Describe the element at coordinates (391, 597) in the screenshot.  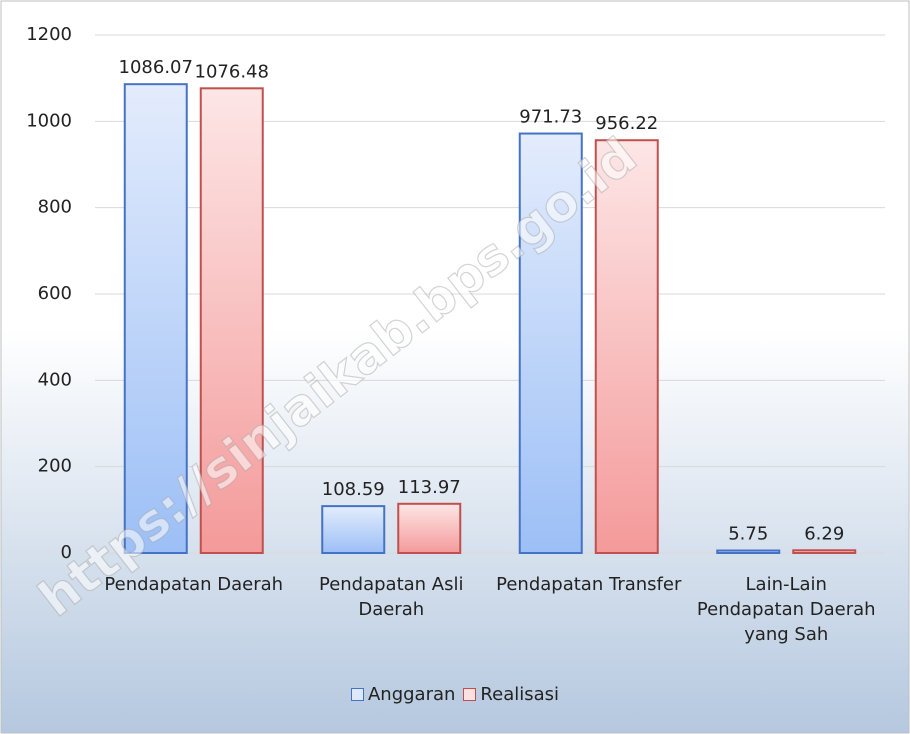
I see `x-tick-label: Pendapatan Asli Daerah` at that location.